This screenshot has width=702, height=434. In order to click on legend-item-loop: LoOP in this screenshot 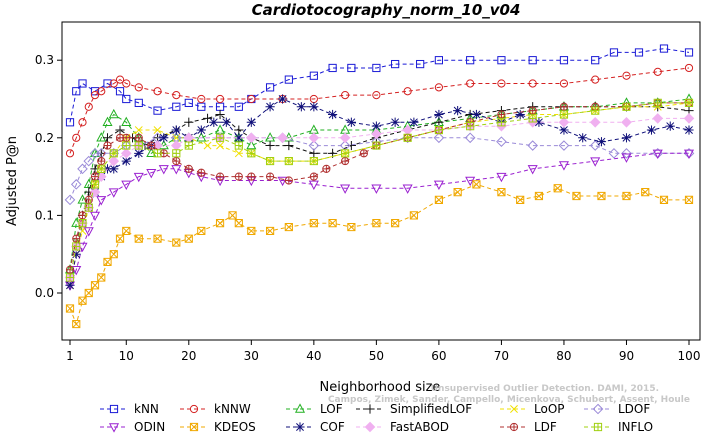, I will do `click(532, 409)`.